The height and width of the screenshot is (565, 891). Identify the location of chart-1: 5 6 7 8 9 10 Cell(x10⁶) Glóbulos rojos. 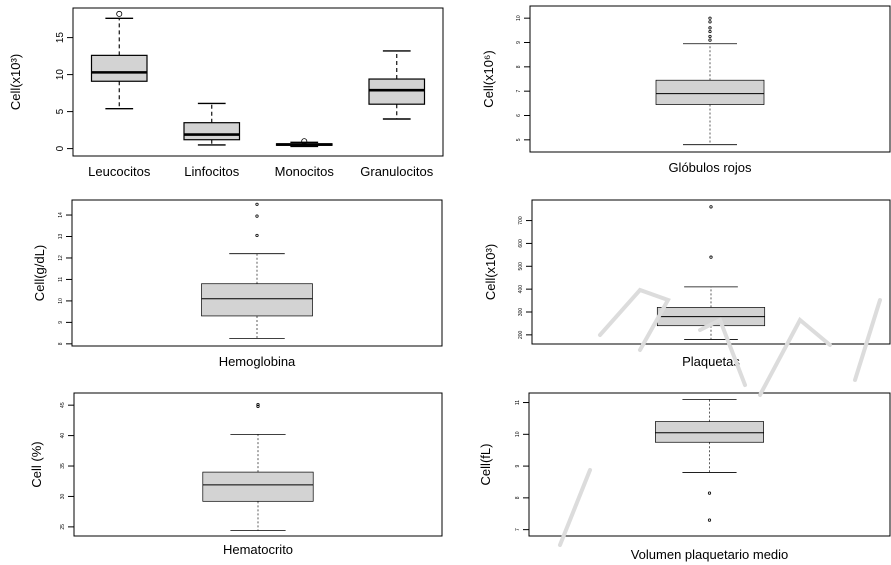
(686, 90).